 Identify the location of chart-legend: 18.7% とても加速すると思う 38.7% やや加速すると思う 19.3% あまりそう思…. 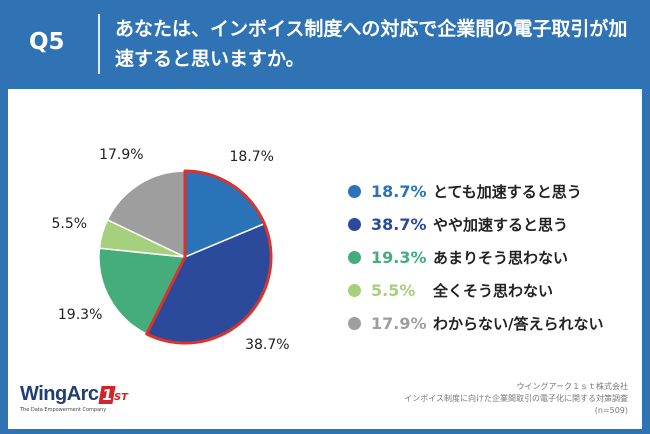
(475, 257).